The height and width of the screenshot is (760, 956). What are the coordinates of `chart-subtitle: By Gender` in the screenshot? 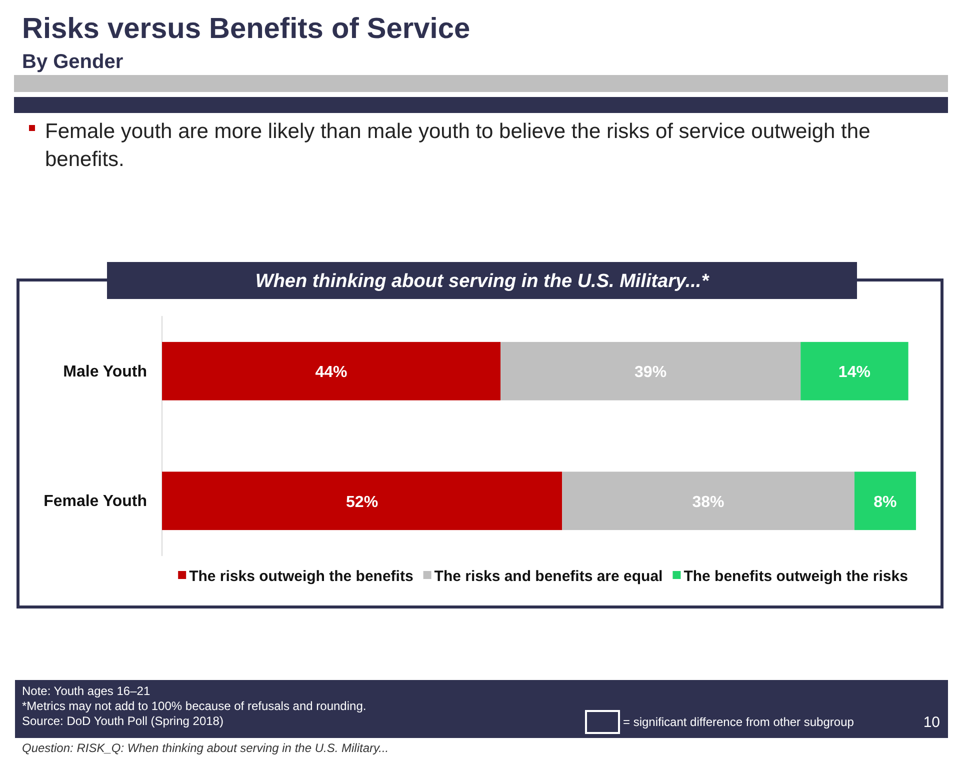 It's located at (73, 62).